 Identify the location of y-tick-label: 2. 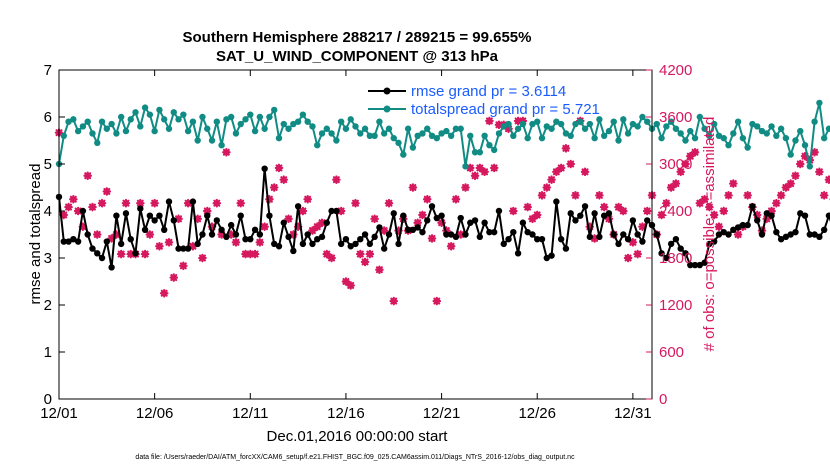
(48, 305).